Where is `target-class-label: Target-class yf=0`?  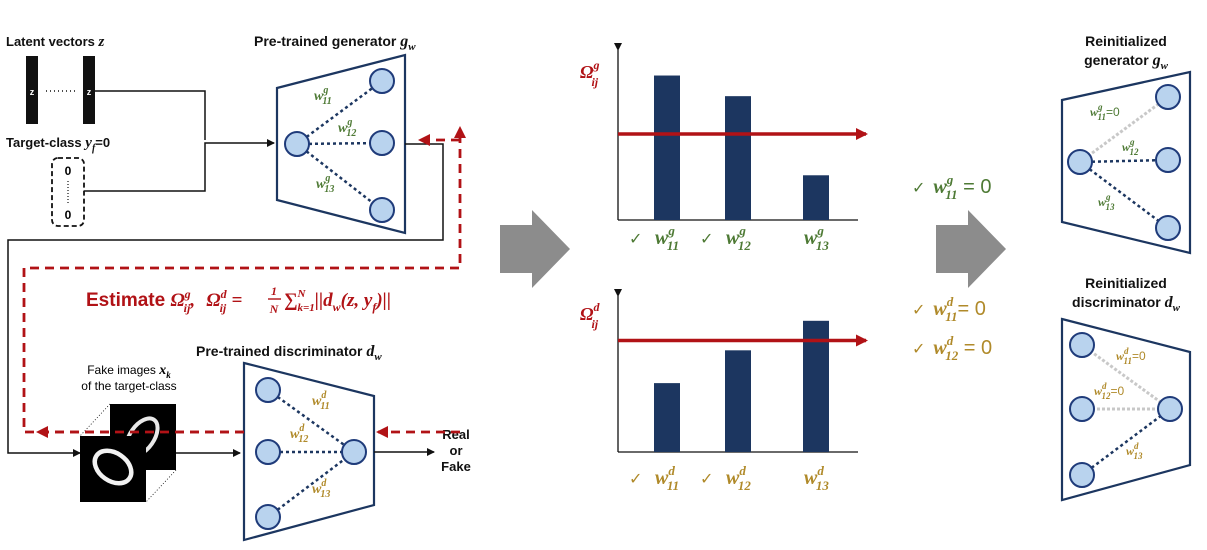 target-class-label: Target-class yf=0 is located at coordinates (58, 144).